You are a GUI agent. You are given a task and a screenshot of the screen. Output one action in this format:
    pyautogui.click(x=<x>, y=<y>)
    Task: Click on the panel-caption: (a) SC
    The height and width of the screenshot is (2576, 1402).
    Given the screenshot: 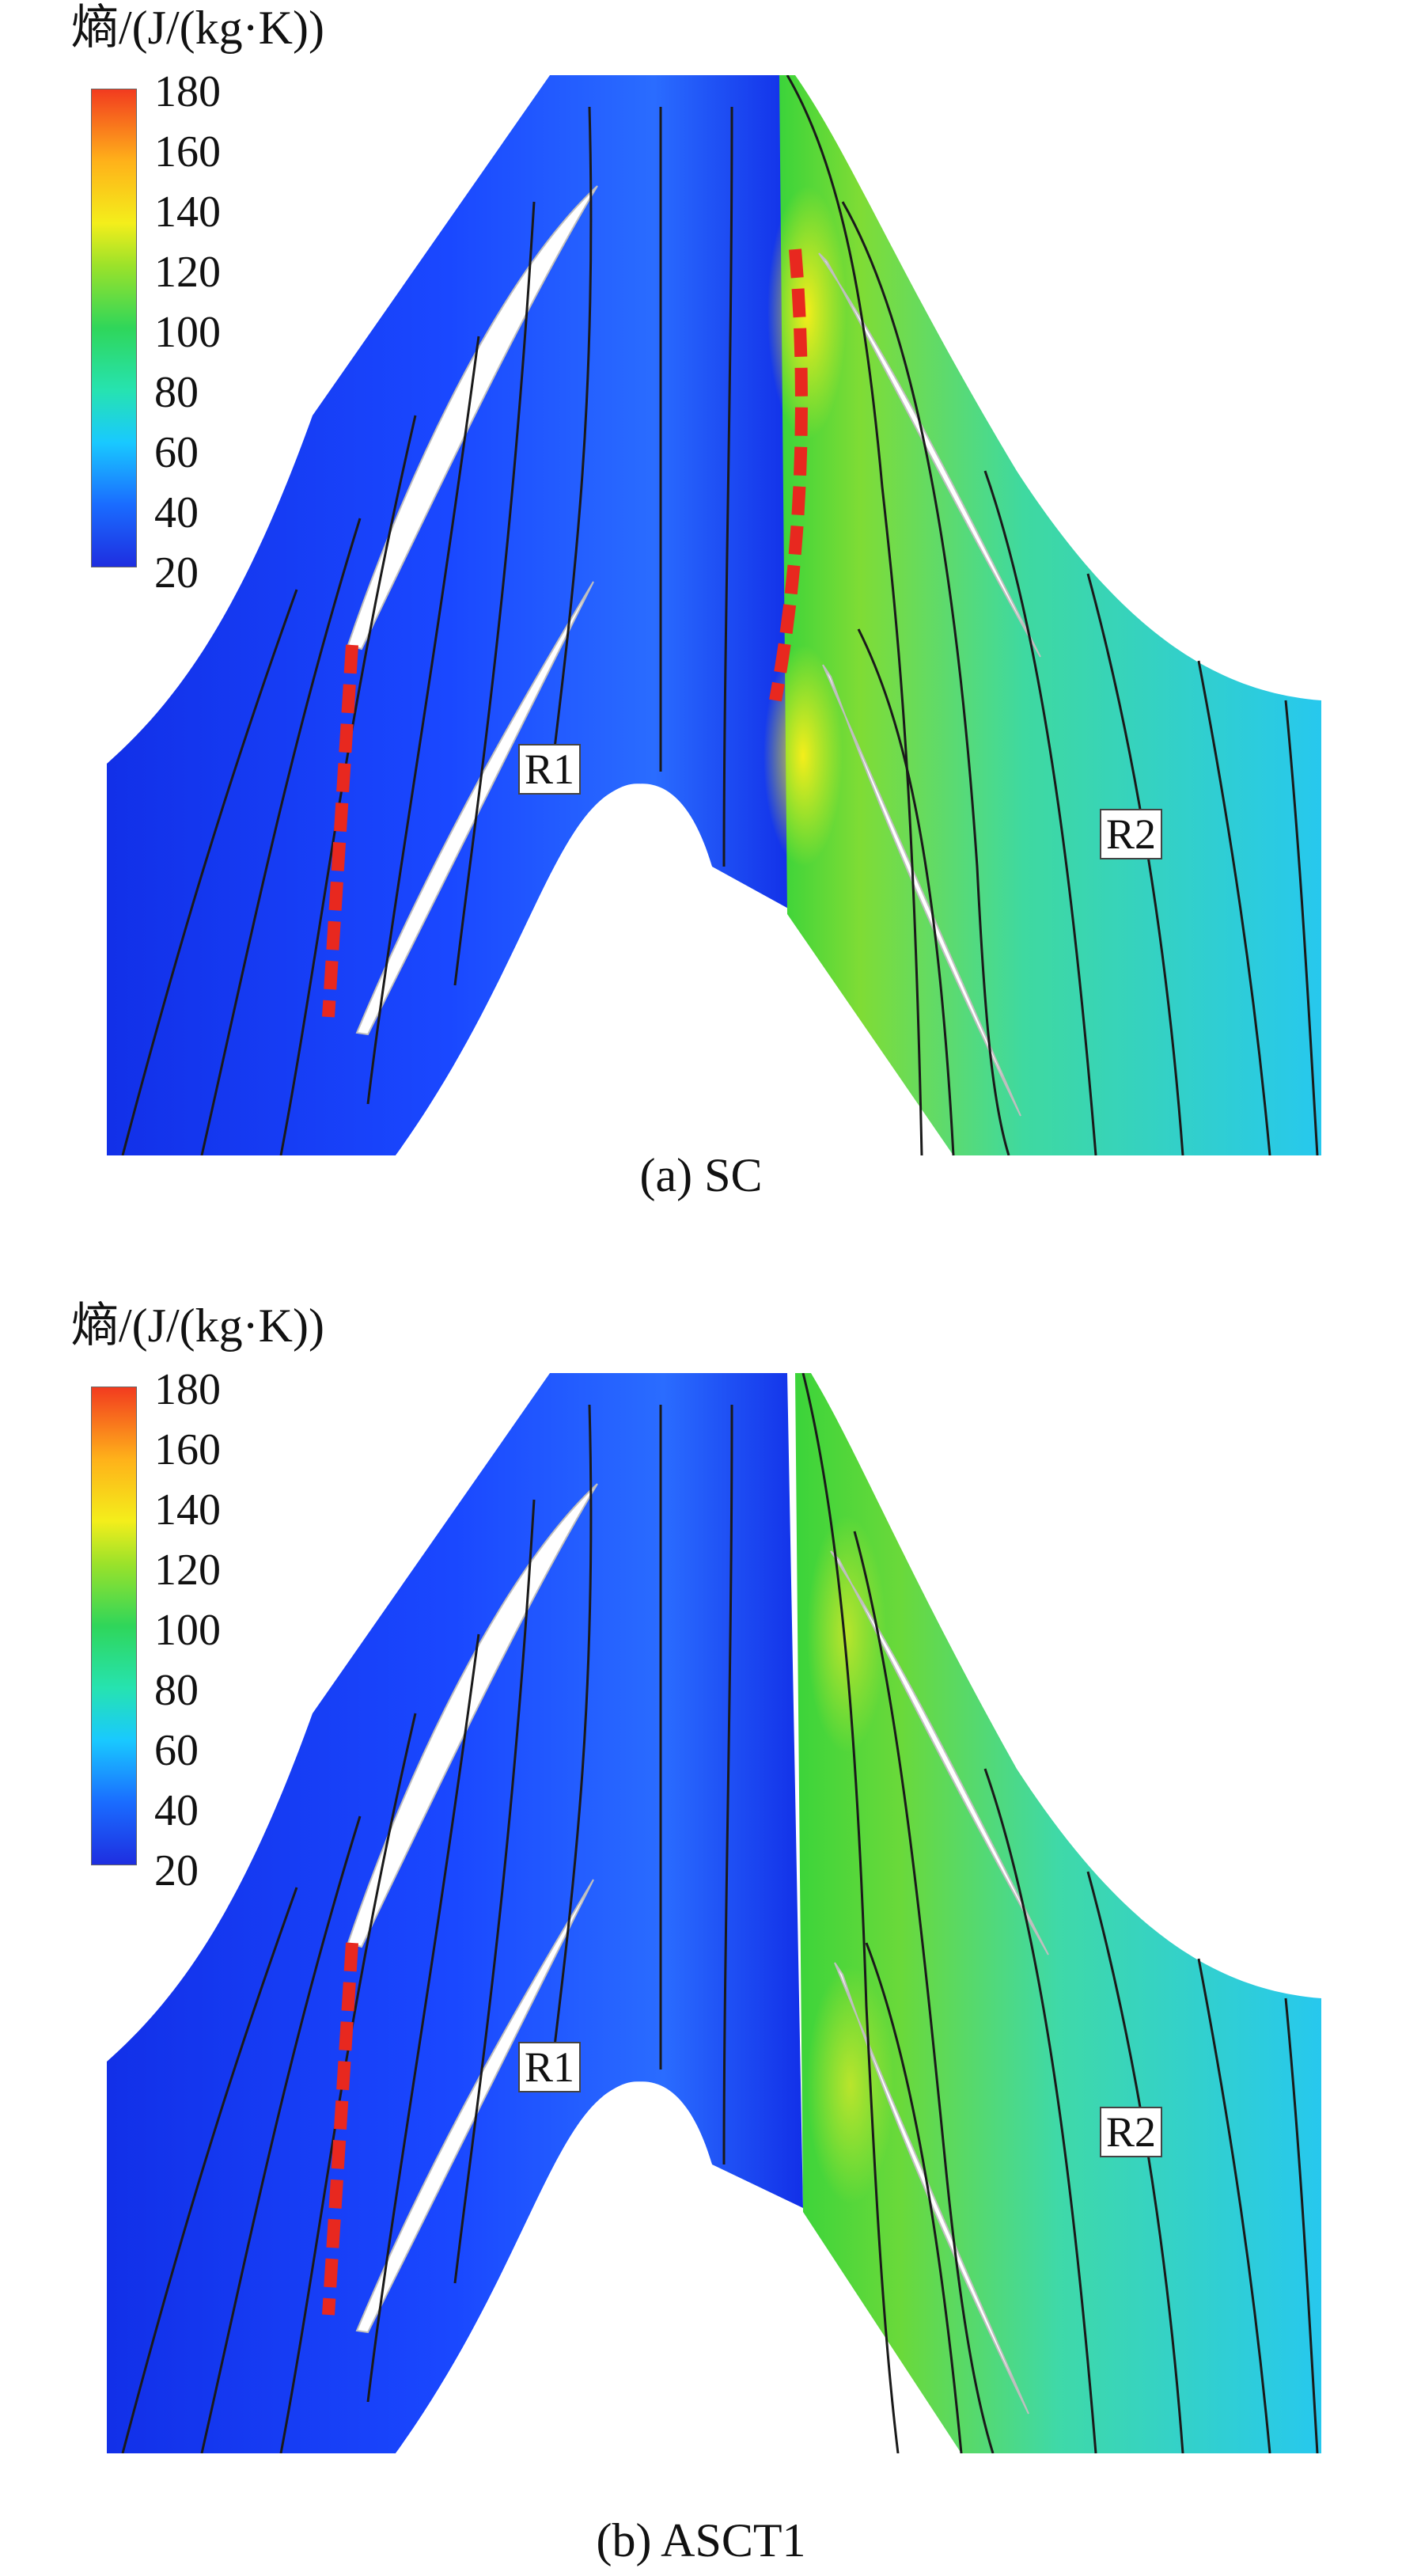 What is the action you would take?
    pyautogui.click(x=701, y=1175)
    